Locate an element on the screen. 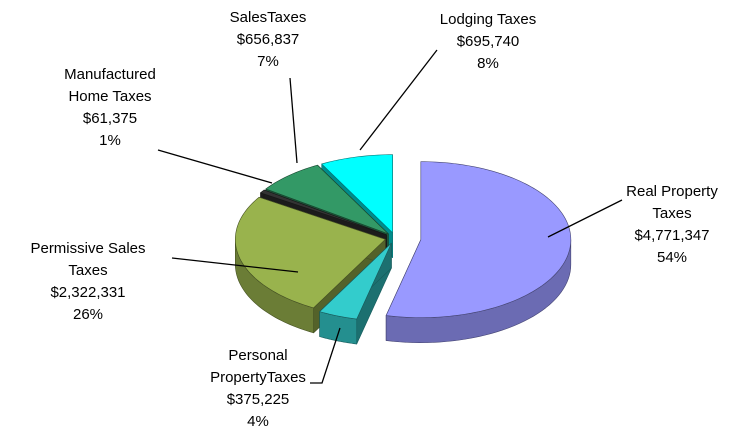  value-label: $2,322,331 is located at coordinates (88, 292).